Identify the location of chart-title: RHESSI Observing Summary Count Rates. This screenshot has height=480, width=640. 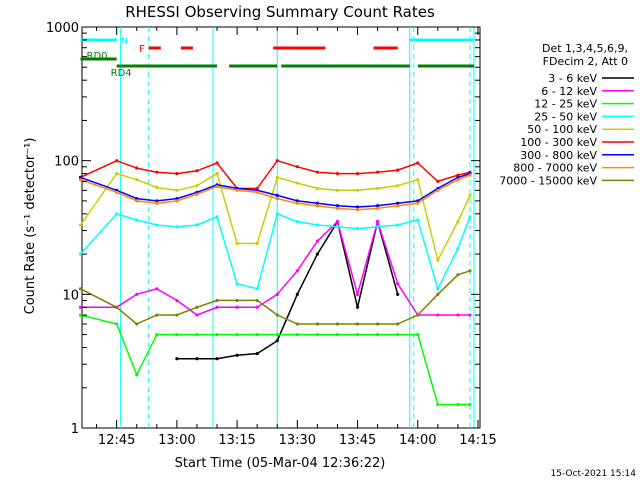
(280, 12).